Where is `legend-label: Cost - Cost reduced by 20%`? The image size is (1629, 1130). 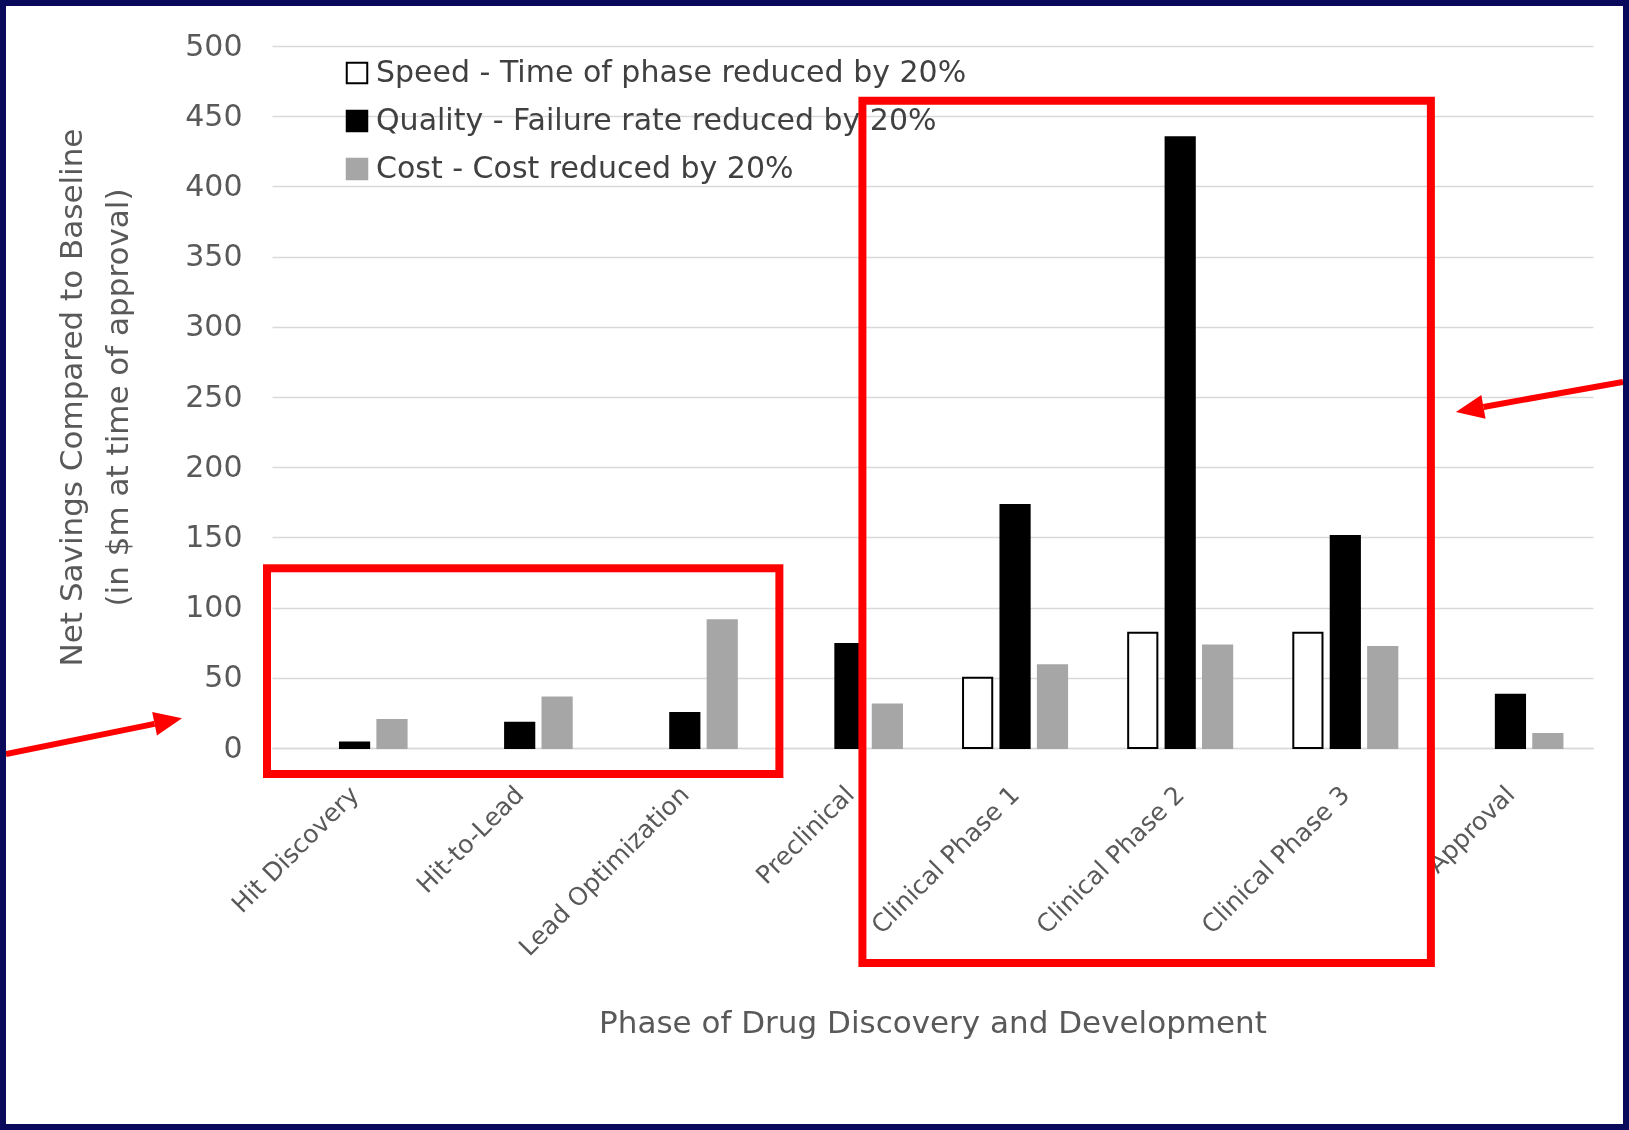
legend-label: Cost - Cost reduced by 20% is located at coordinates (585, 167).